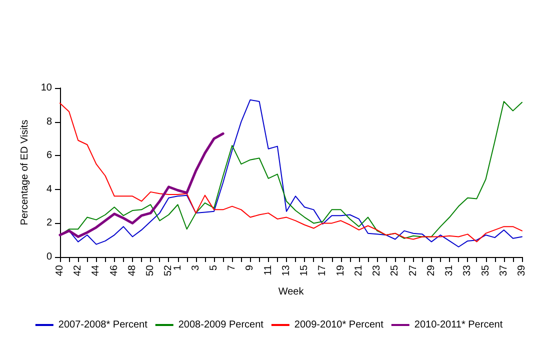 This screenshot has width=538, height=347. Describe the element at coordinates (486, 270) in the screenshot. I see `x-tick-label: 35` at that location.